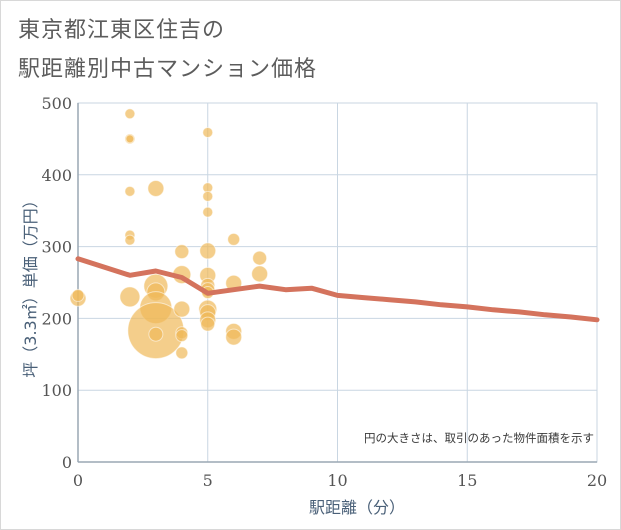 Image resolution: width=621 pixels, height=530 pixels. I want to click on x-tick-label-3: 15, so click(467, 480).